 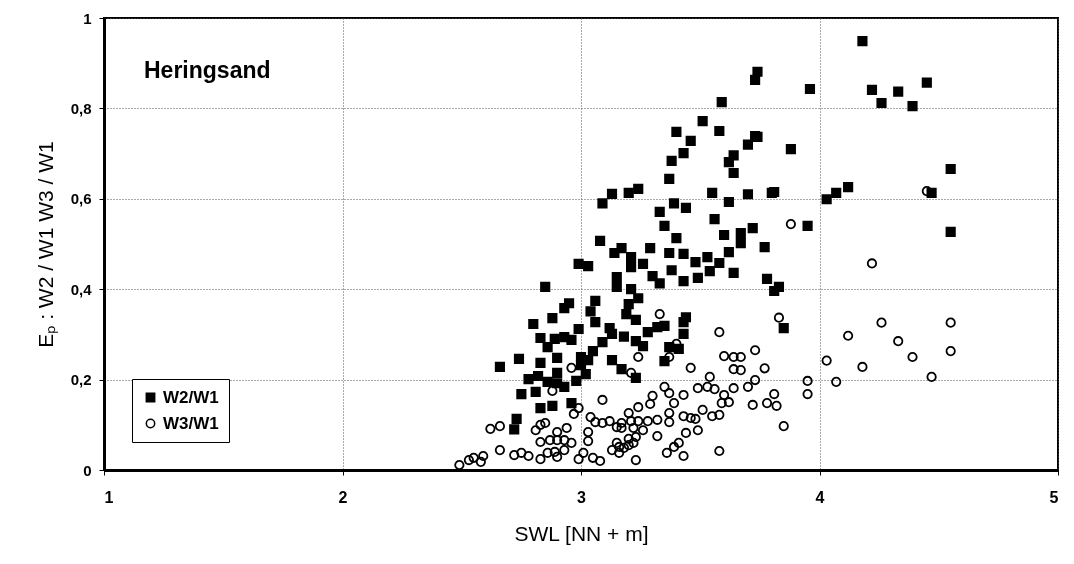 What do you see at coordinates (1054, 497) in the screenshot?
I see `x-tick-label: 5` at bounding box center [1054, 497].